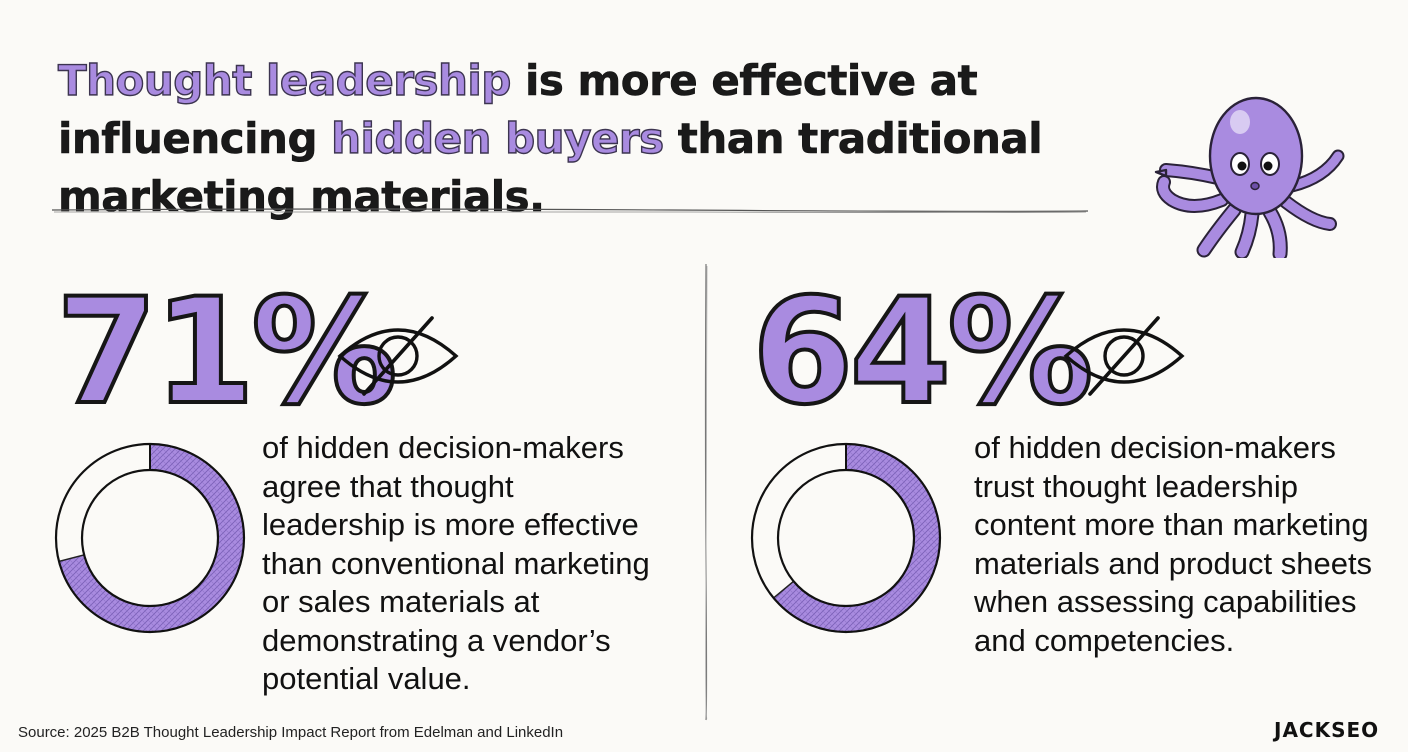 The image size is (1408, 752). Describe the element at coordinates (284, 80) in the screenshot. I see `headline-highlight-1: Thought leadership` at that location.